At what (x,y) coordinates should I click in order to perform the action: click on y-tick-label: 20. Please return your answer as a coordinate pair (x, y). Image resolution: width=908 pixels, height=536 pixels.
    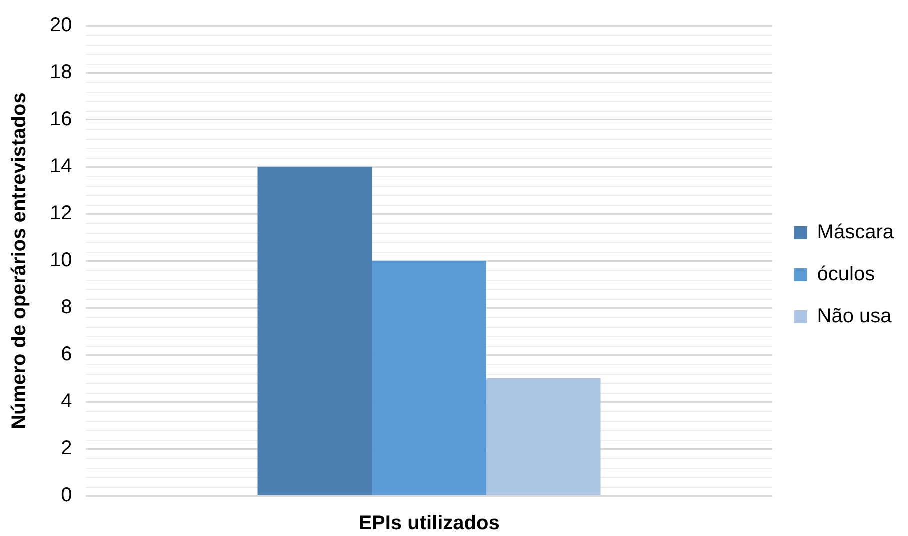
    Looking at the image, I should click on (61, 25).